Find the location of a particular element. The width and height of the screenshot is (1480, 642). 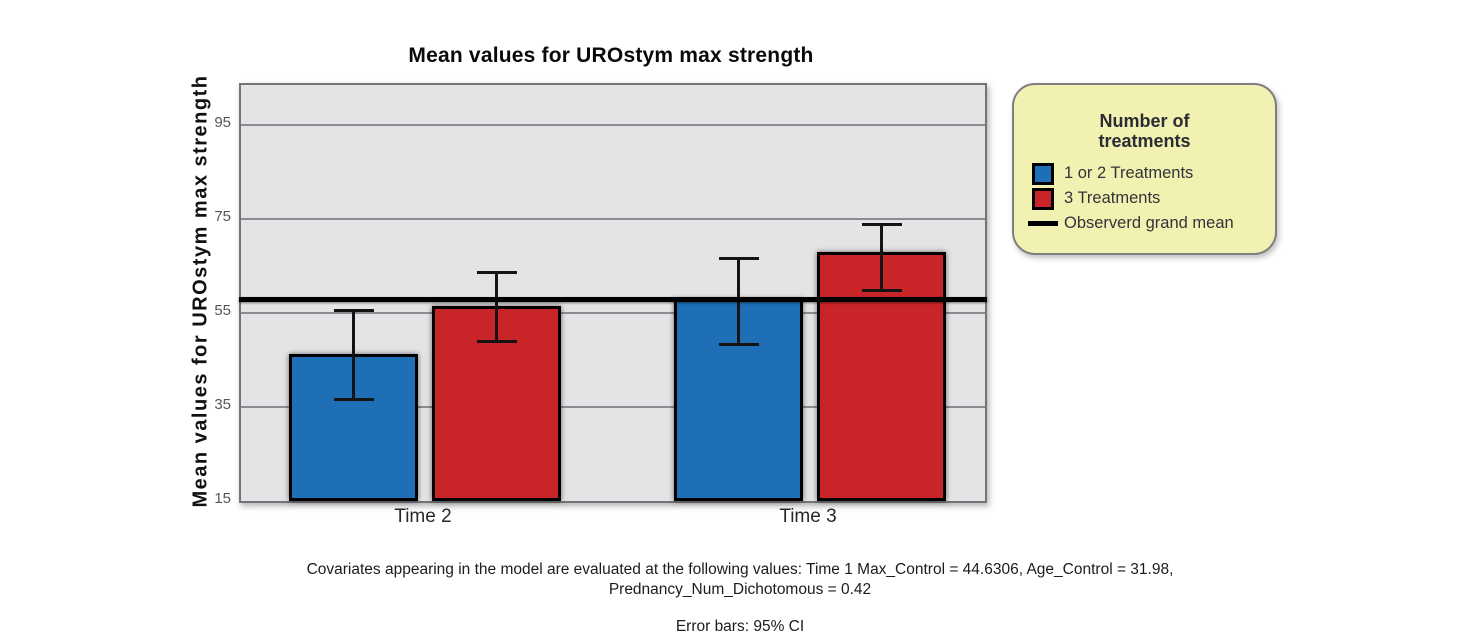

chart-title: Mean values for UROstym max strength is located at coordinates (611, 55).